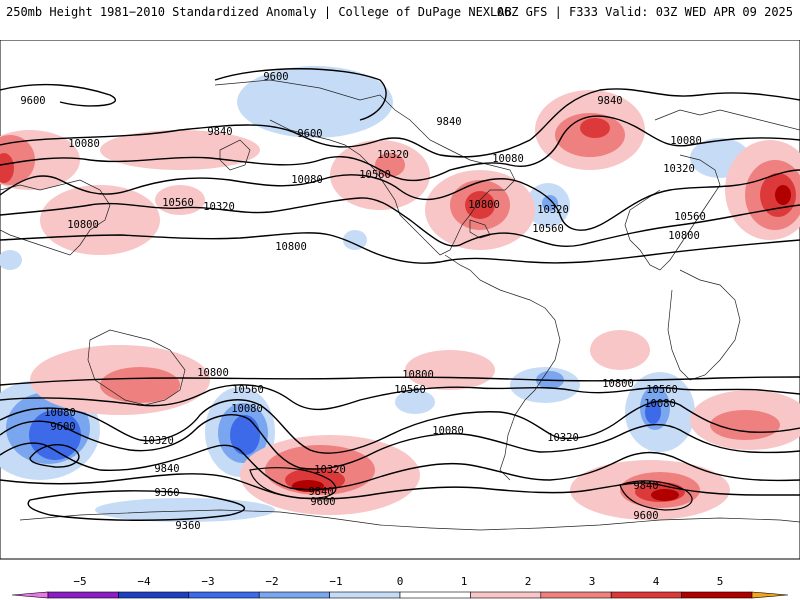  What do you see at coordinates (528, 581) in the screenshot?
I see `colorbar-tick-label: 2` at bounding box center [528, 581].